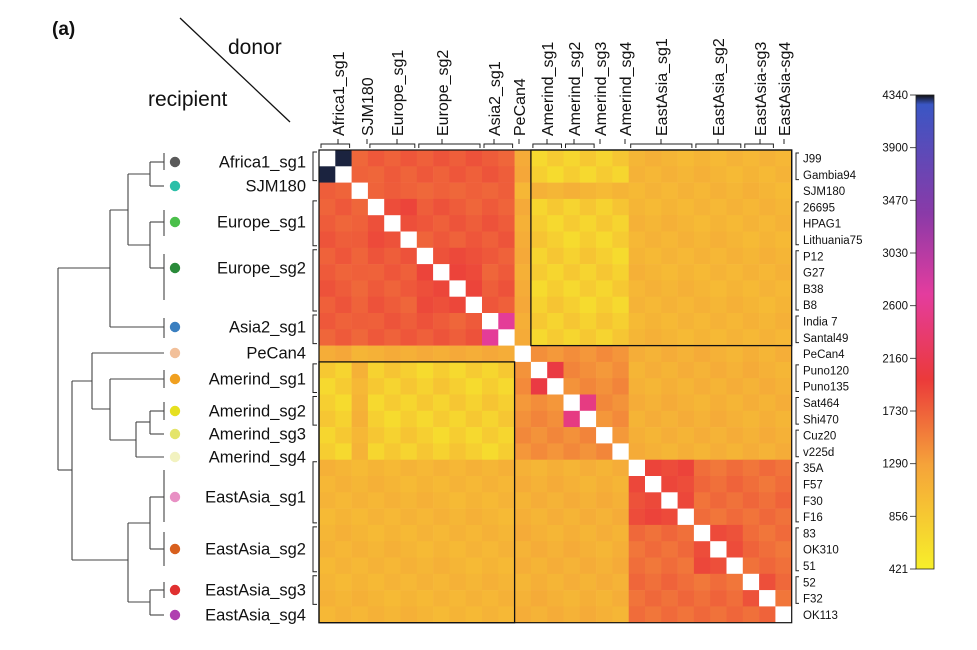  What do you see at coordinates (449, 145) in the screenshot?
I see `column-bracket` at bounding box center [449, 145].